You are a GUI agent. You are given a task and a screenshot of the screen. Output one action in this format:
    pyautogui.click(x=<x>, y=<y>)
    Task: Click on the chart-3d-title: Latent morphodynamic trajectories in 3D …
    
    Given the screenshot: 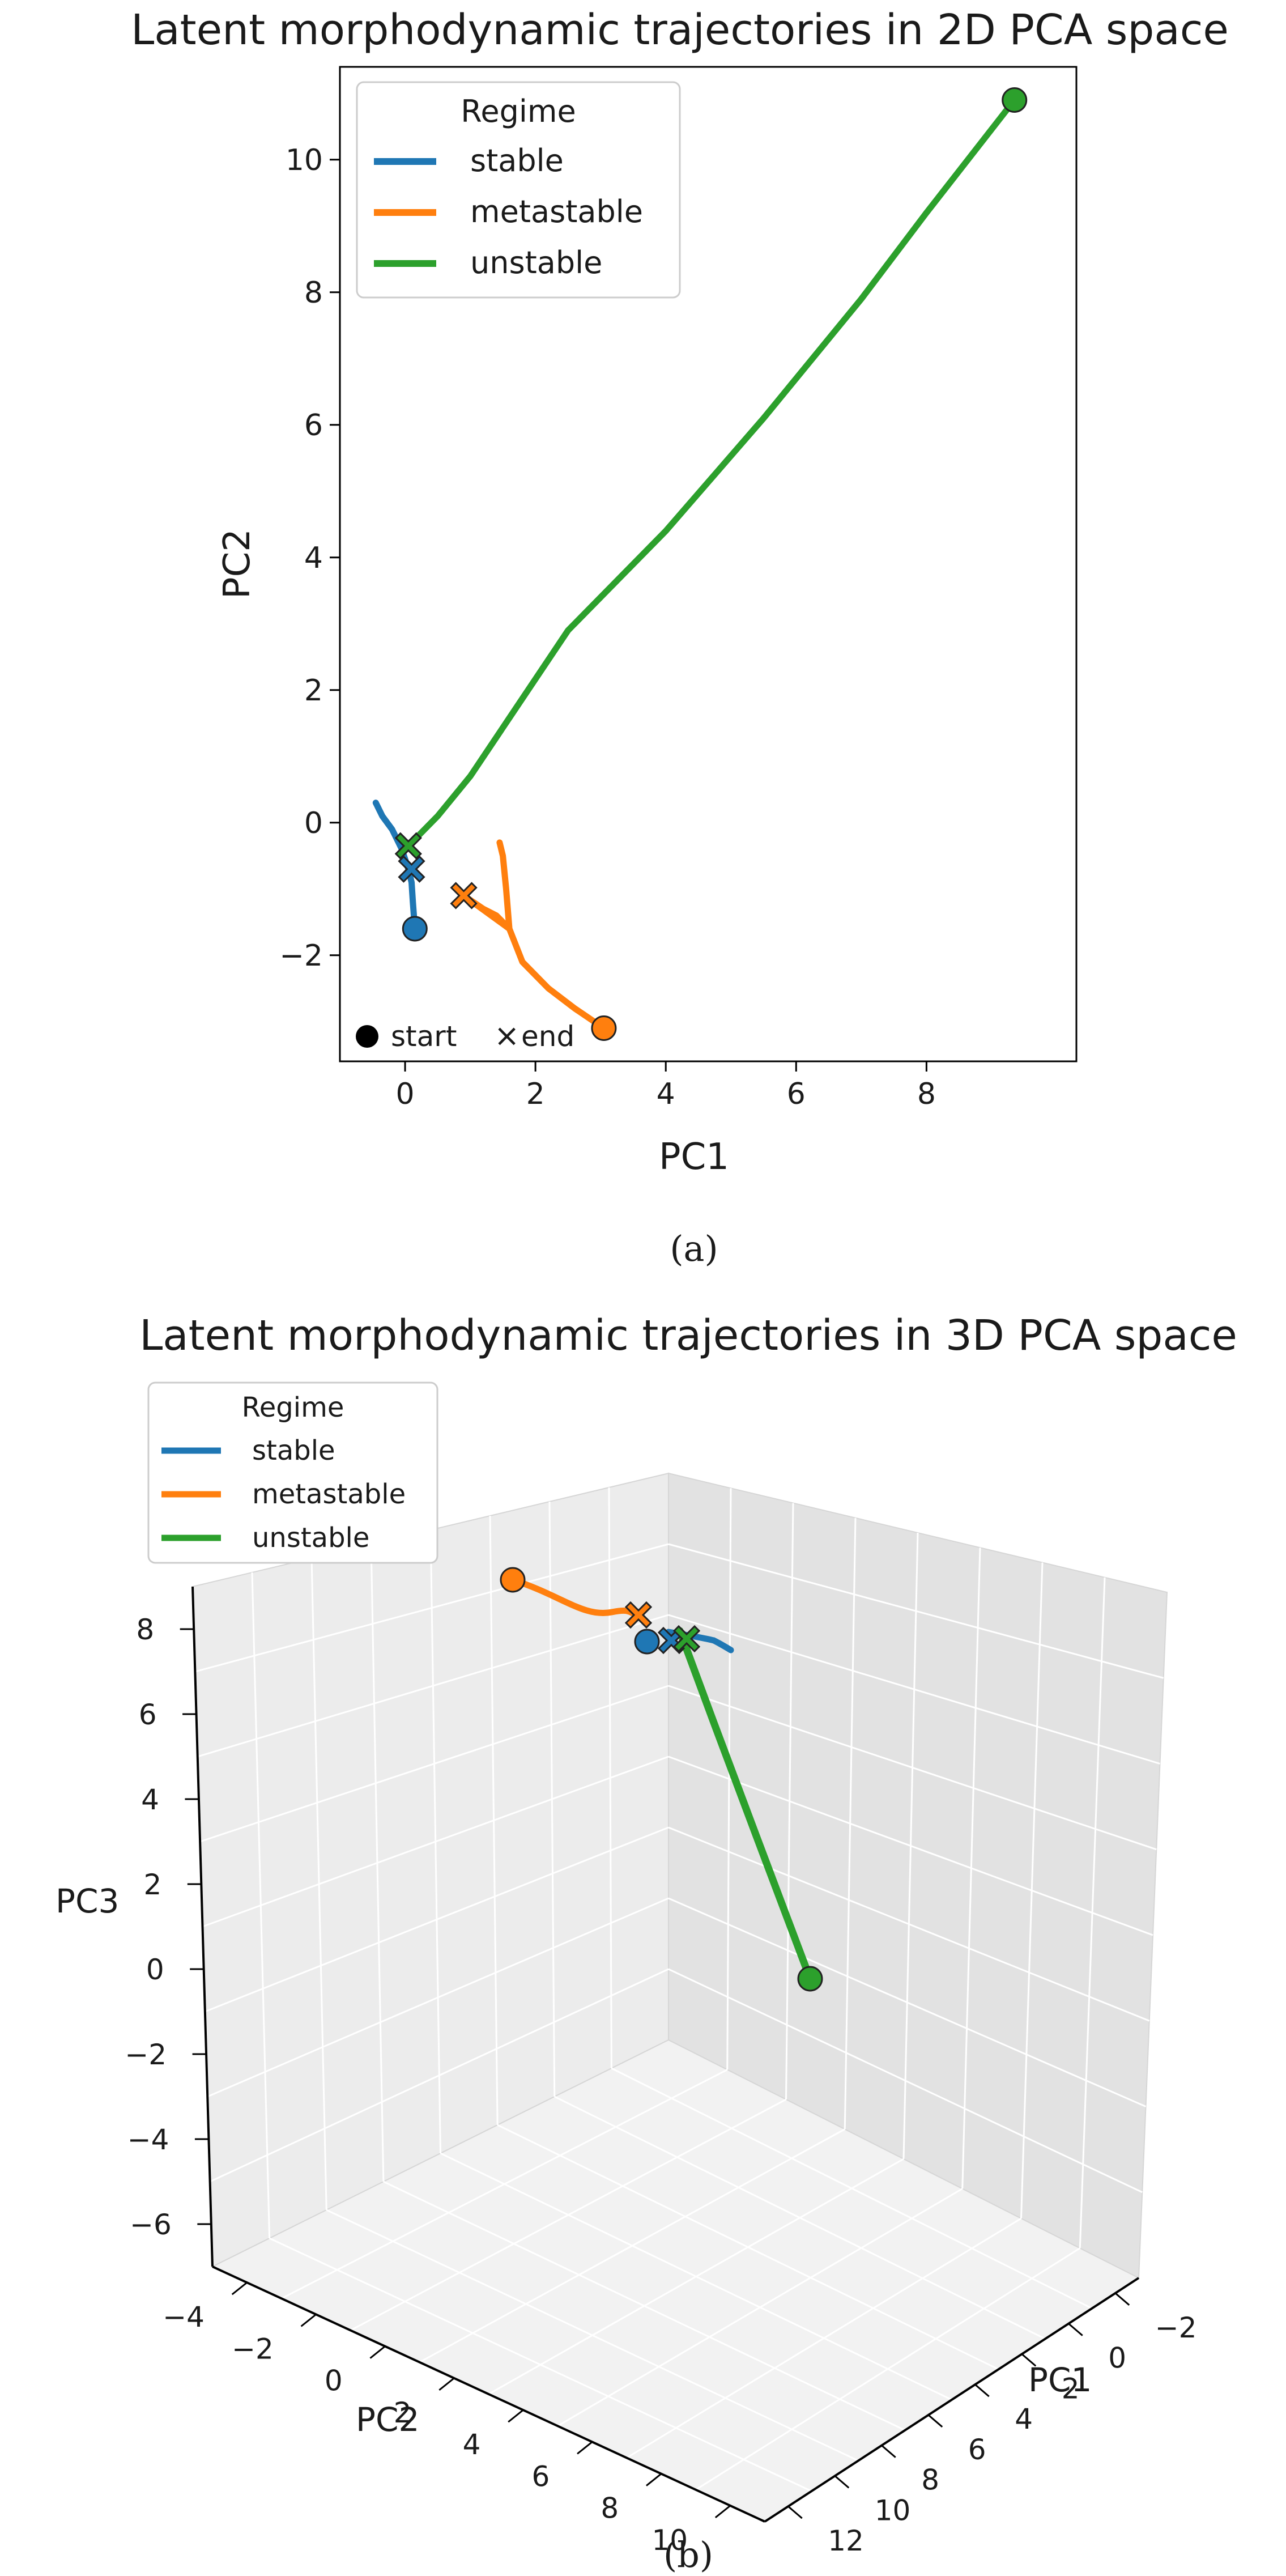 What is the action you would take?
    pyautogui.click(x=688, y=1335)
    